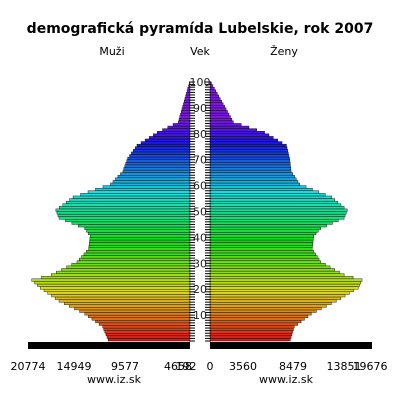  What do you see at coordinates (210, 366) in the screenshot?
I see `female-tick-label: 0` at bounding box center [210, 366].